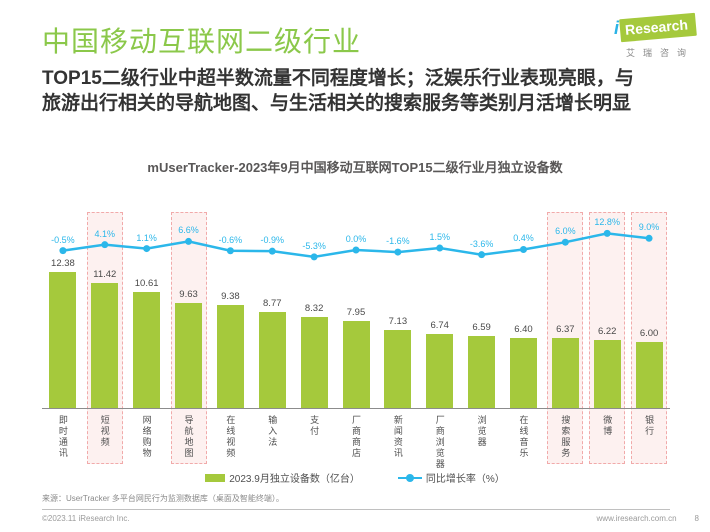 The width and height of the screenshot is (710, 532). What do you see at coordinates (409, 477) in the screenshot?
I see `line-series-swatch` at bounding box center [409, 477].